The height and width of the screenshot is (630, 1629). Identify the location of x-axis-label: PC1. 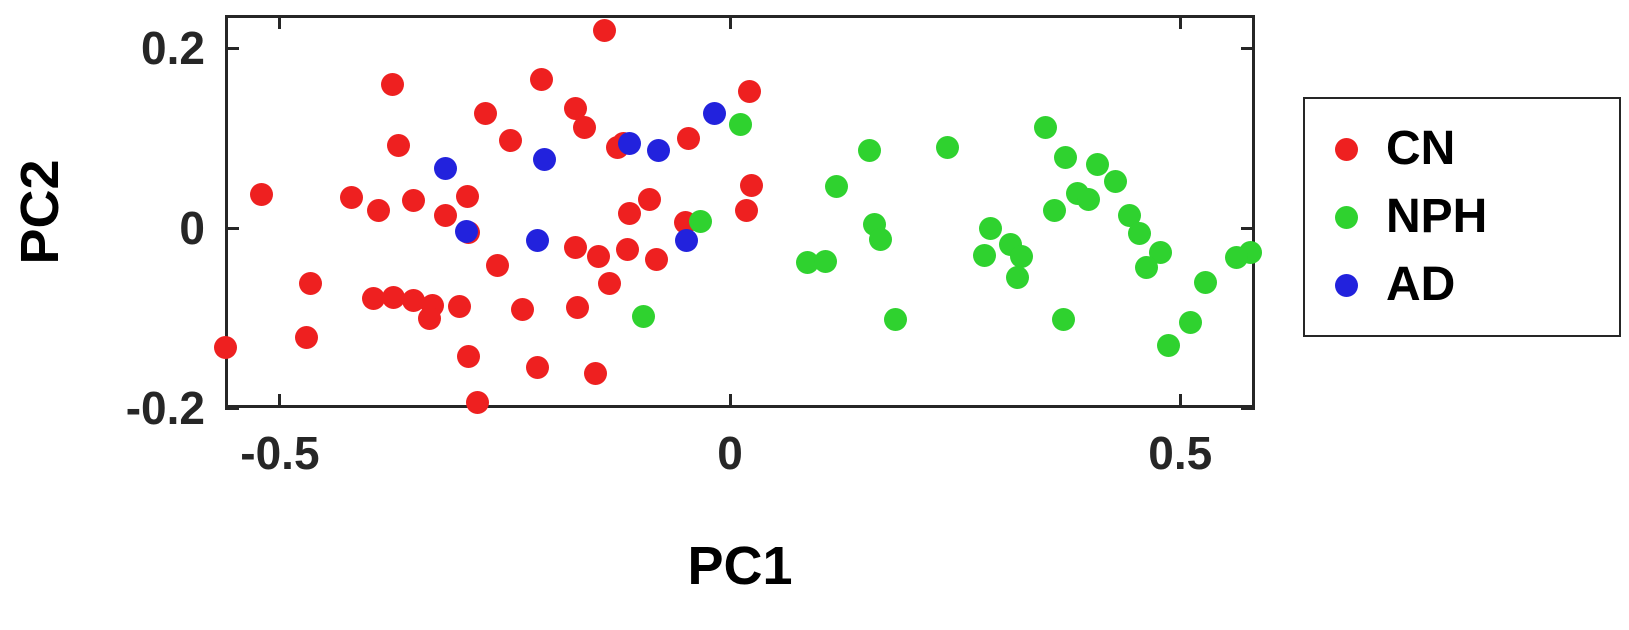
(740, 566).